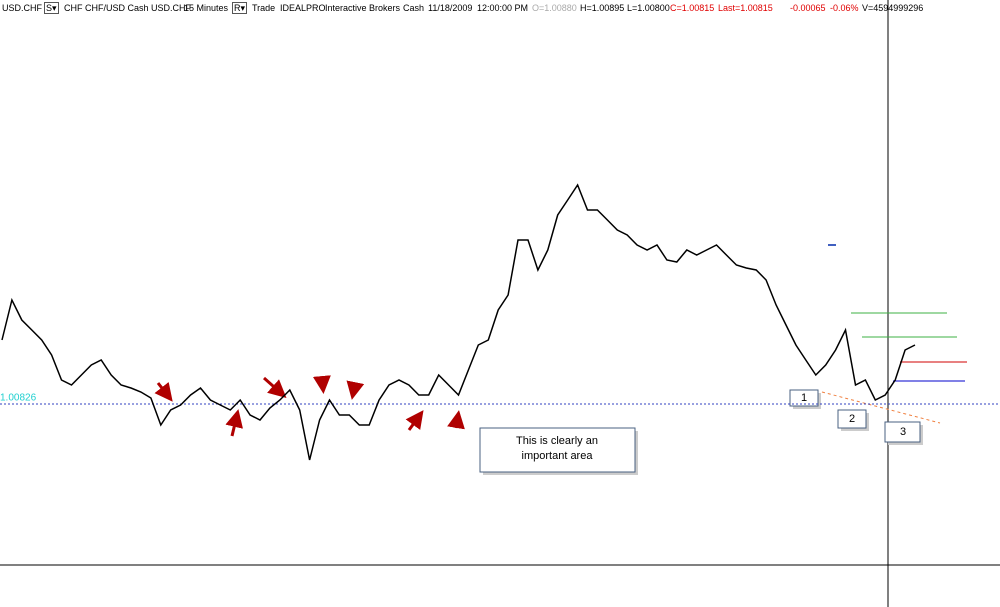  I want to click on header-field: Cash, so click(414, 8).